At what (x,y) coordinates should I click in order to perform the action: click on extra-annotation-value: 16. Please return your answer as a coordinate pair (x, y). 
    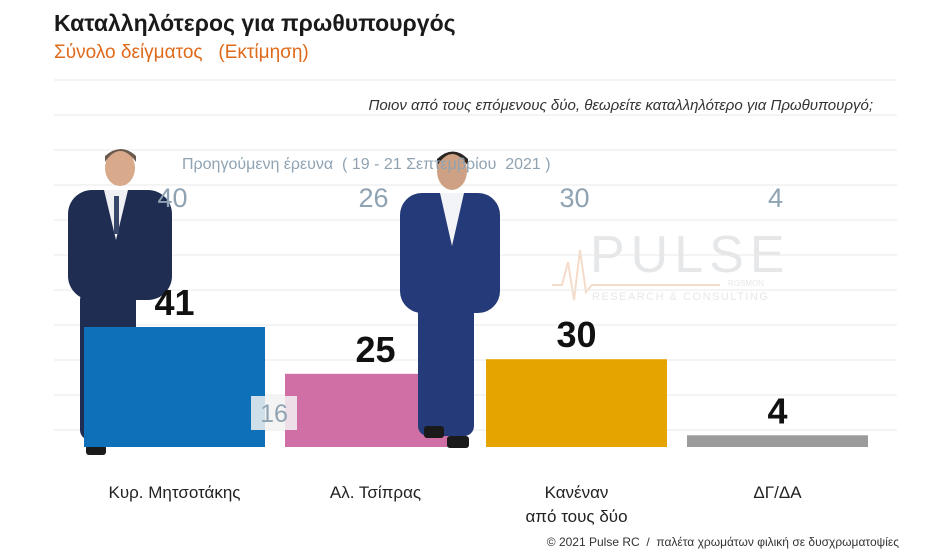
    Looking at the image, I should click on (274, 414).